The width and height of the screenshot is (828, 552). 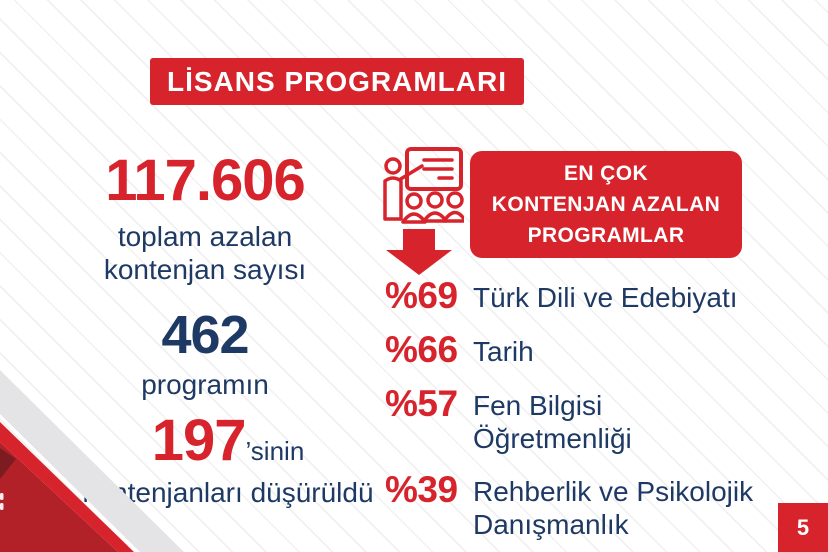 What do you see at coordinates (421, 403) in the screenshot?
I see `percent-value: %57` at bounding box center [421, 403].